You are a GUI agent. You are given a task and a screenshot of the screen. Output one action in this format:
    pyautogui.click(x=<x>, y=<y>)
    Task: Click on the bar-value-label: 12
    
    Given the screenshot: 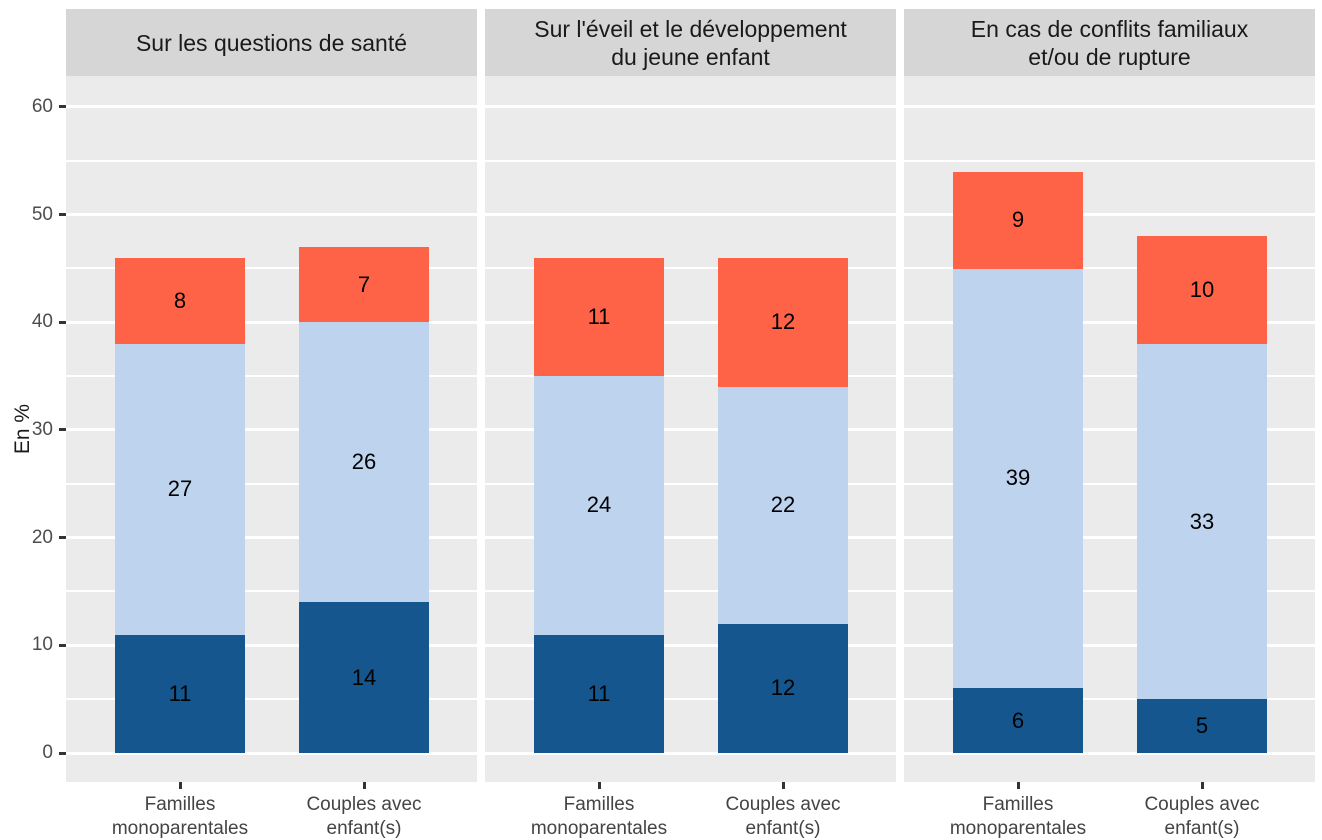 What is the action you would take?
    pyautogui.click(x=783, y=322)
    